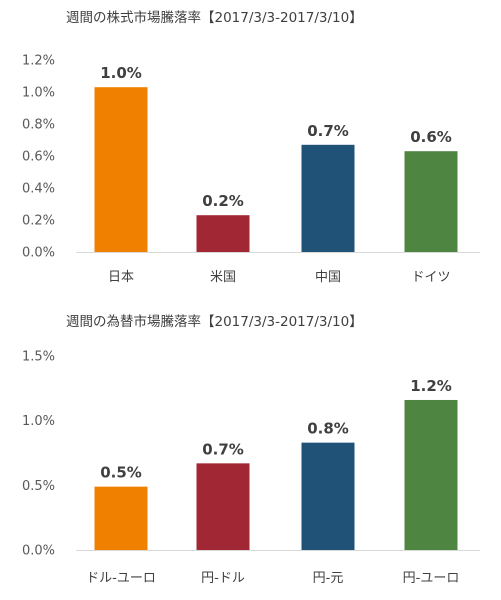 Image resolution: width=501 pixels, height=600 pixels. What do you see at coordinates (431, 386) in the screenshot?
I see `data-label: 1.2%` at bounding box center [431, 386].